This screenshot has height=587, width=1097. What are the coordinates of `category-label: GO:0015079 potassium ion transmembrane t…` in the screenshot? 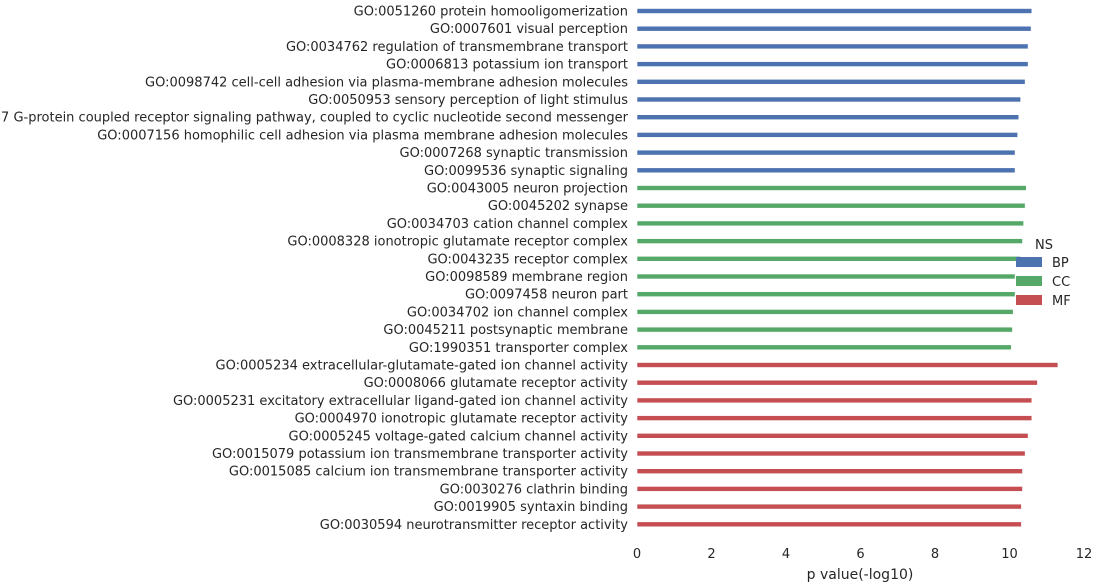 It's located at (420, 454).